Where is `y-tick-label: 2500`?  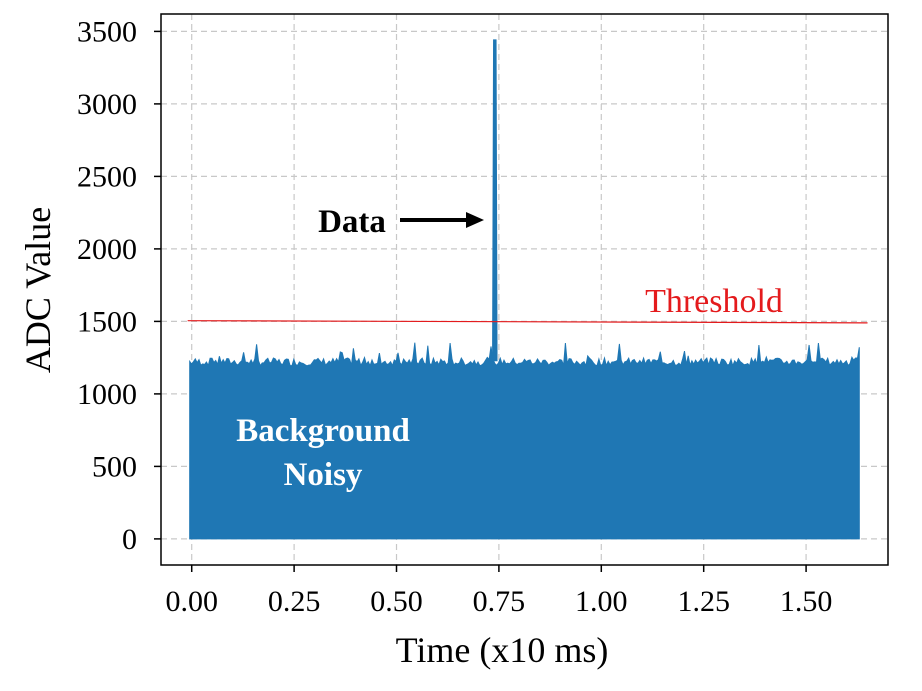 y-tick-label: 2500 is located at coordinates (107, 176).